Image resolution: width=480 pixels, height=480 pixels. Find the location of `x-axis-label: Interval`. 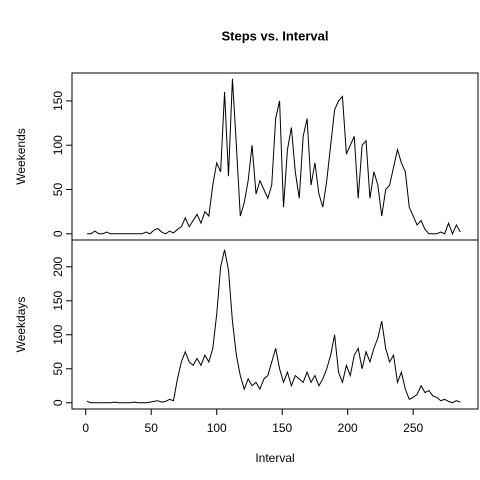

x-axis-label: Interval is located at coordinates (274, 458).